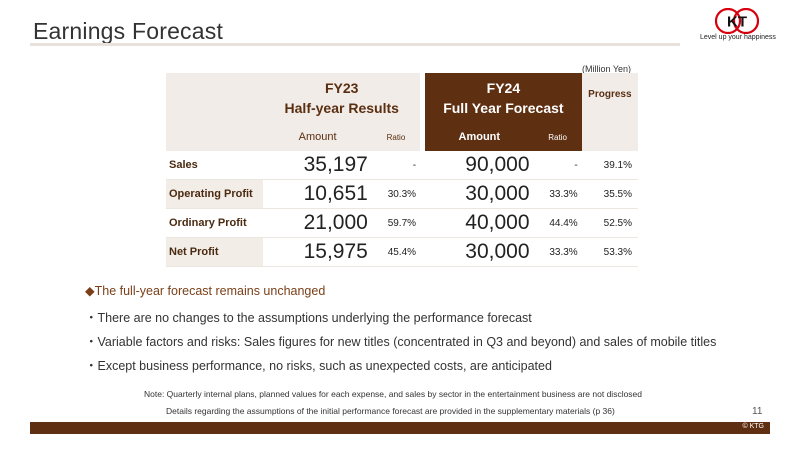 The height and width of the screenshot is (449, 800). Describe the element at coordinates (215, 252) in the screenshot. I see `row-label: Net Profit` at that location.